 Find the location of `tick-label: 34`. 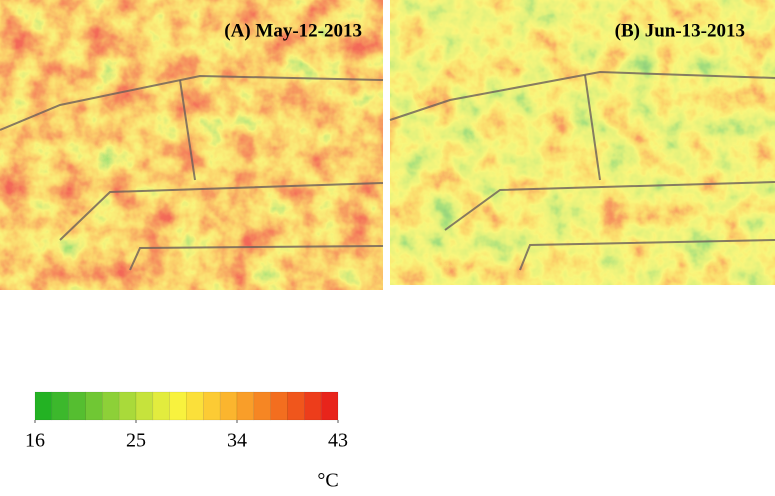

tick-label: 34 is located at coordinates (237, 441).